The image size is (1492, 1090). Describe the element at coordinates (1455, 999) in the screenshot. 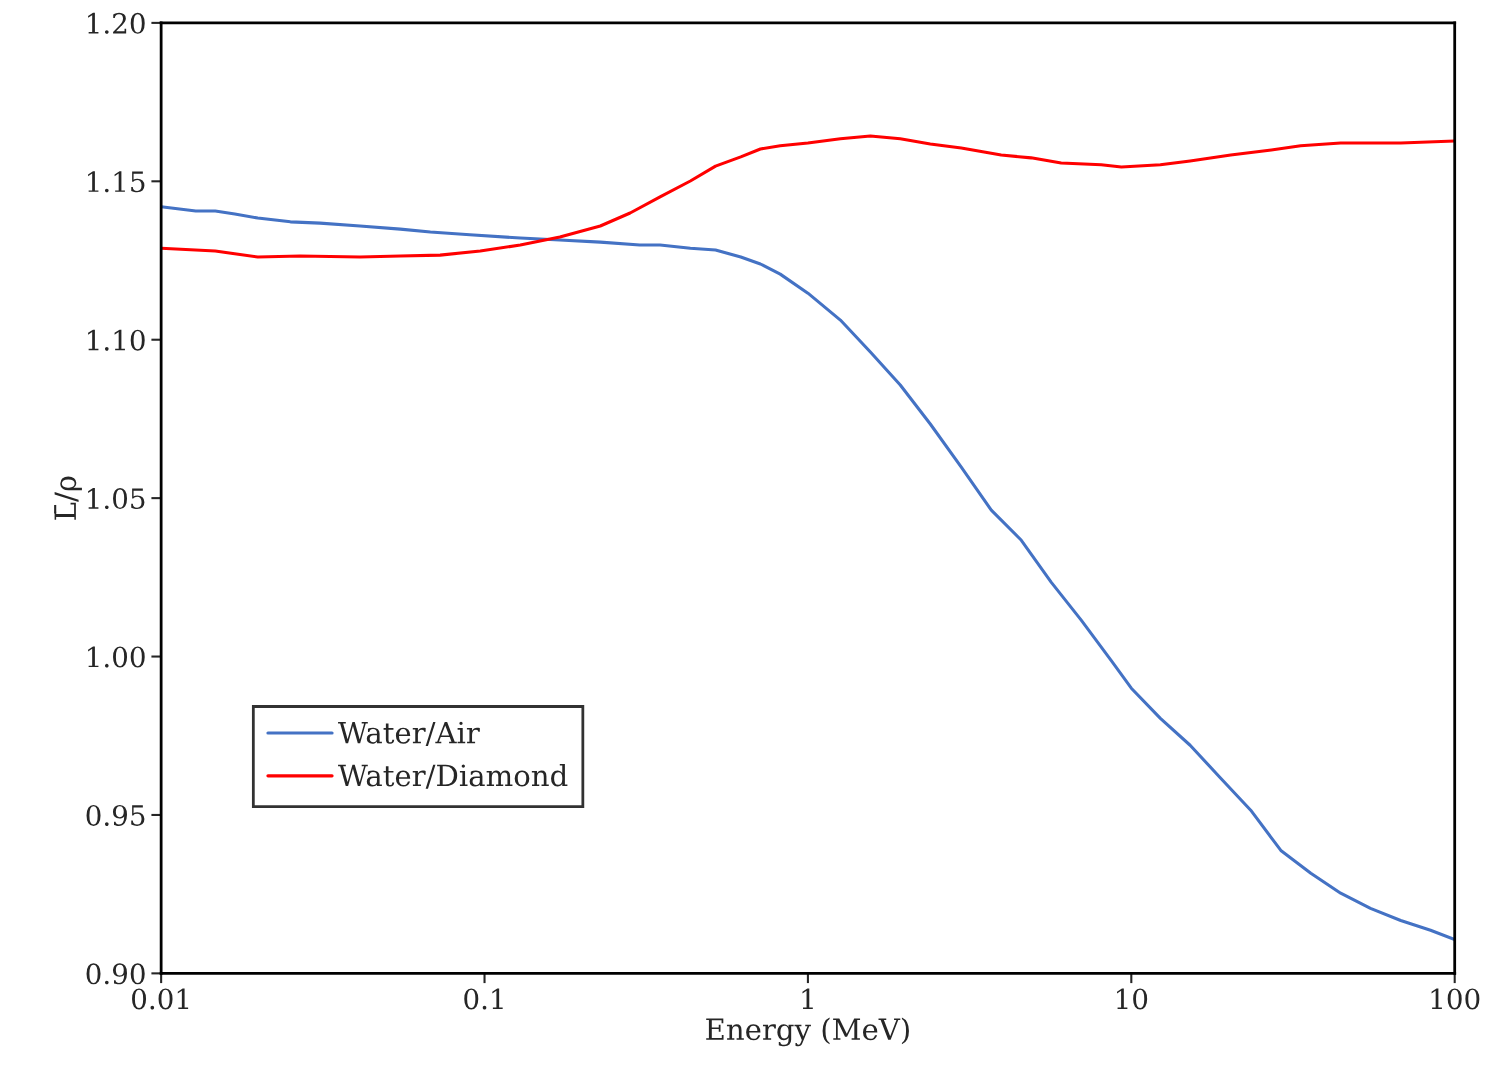

I see `x-tick-label: 100` at that location.